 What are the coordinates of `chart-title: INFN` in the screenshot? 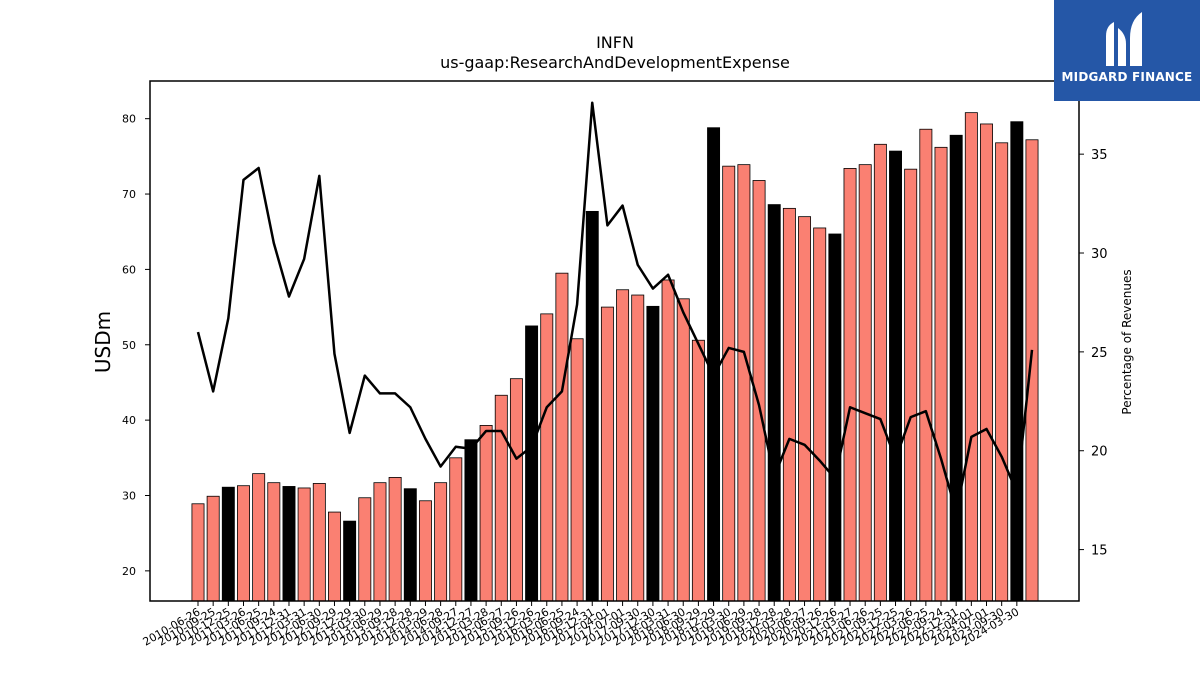 It's located at (615, 42).